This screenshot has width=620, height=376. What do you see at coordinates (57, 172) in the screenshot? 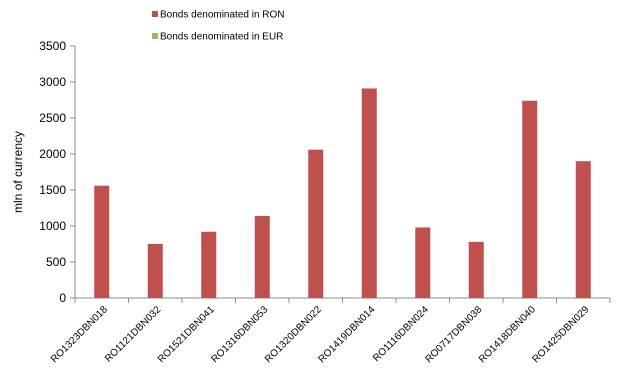
I see `y-axis: 0 500 1000 1500 2000 2500 3000 3500` at bounding box center [57, 172].